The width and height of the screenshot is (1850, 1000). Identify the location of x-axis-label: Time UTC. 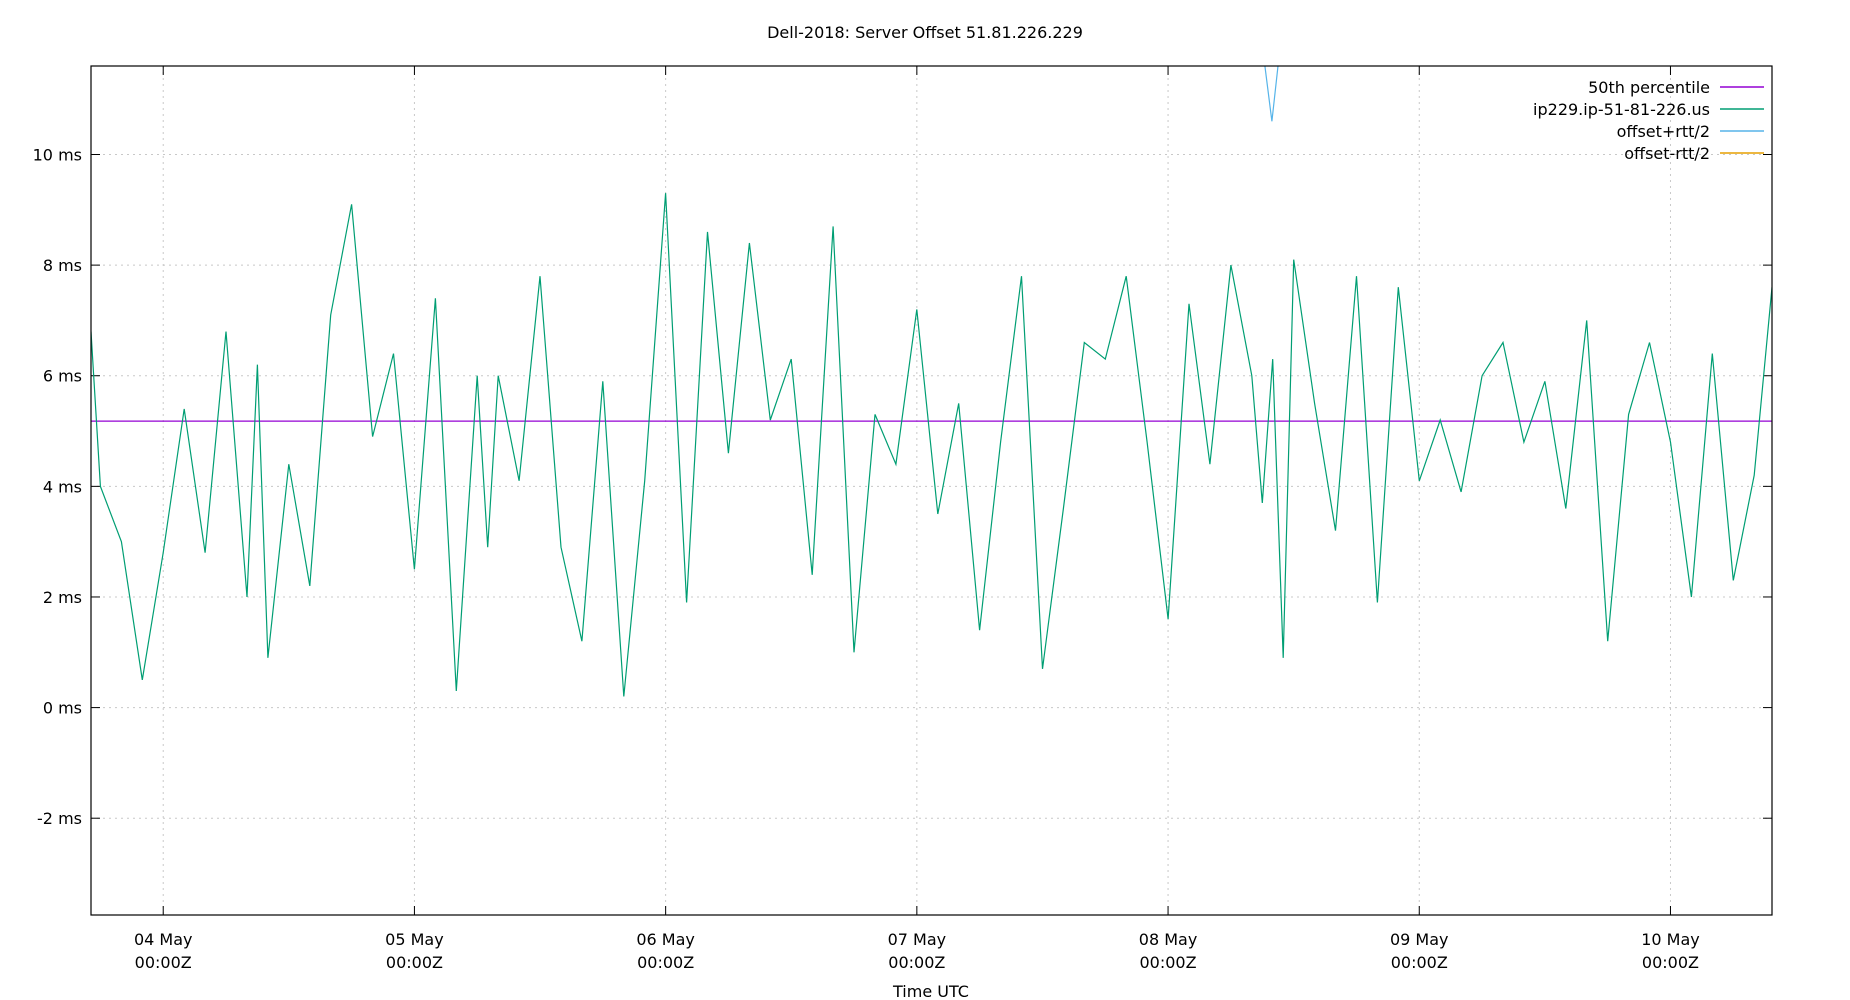
(930, 991).